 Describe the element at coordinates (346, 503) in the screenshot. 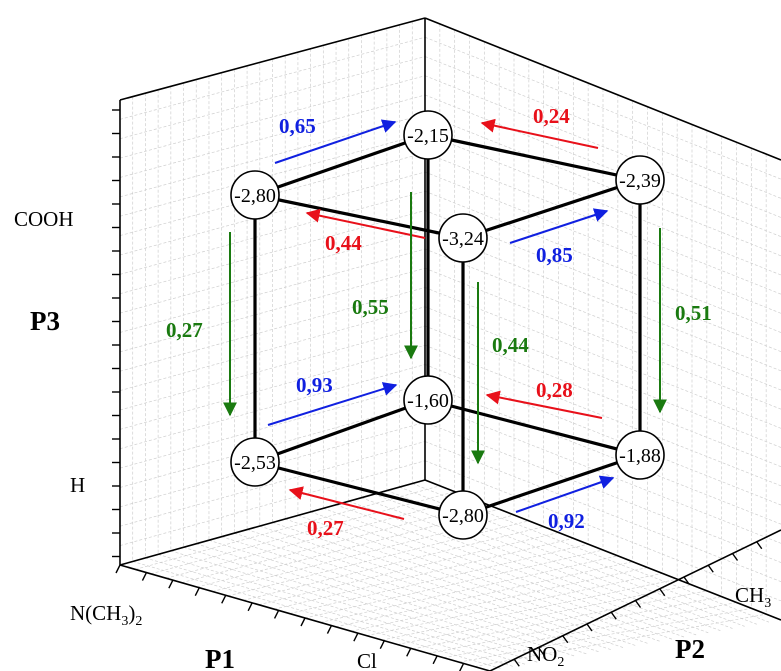

I see `arrow-bottom-front-to-left` at that location.